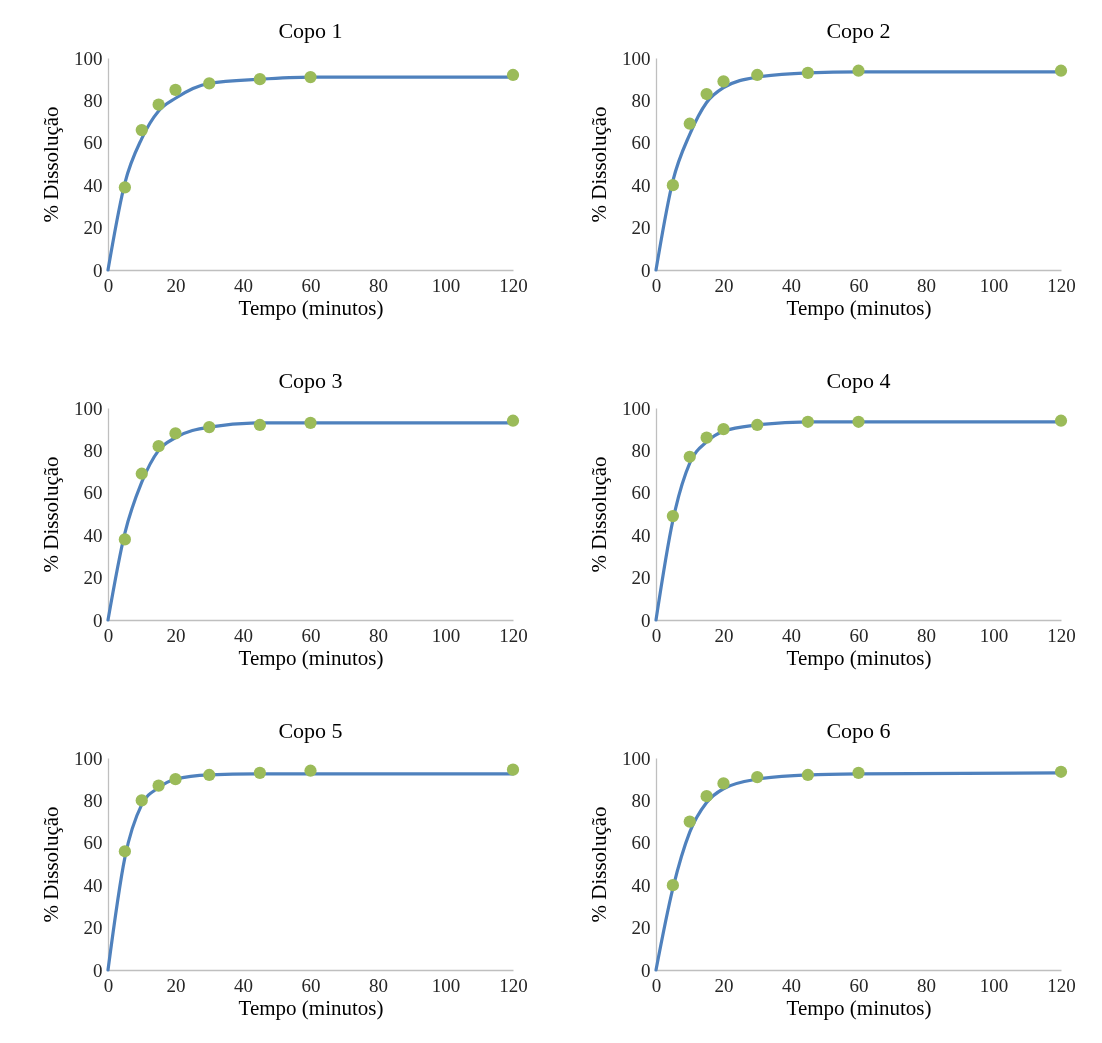 The image size is (1102, 1043). I want to click on chart-title: Copo 6, so click(858, 730).